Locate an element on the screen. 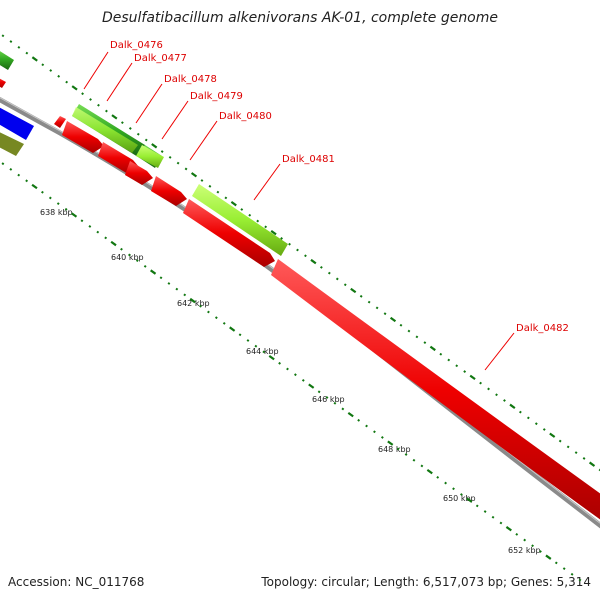  tick-label-638: 638 kbp is located at coordinates (56, 212).